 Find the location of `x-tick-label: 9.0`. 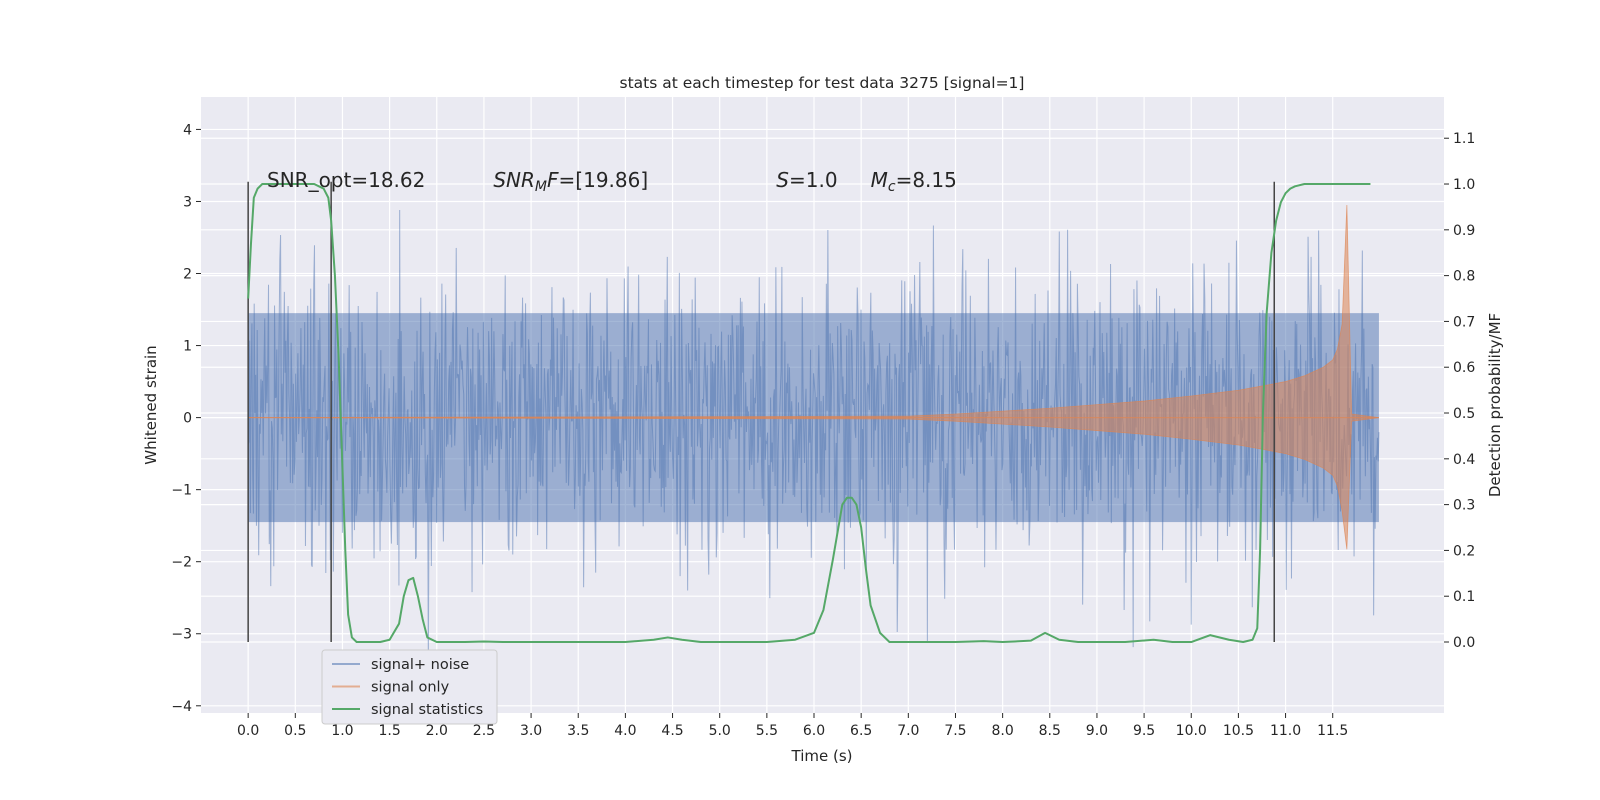

x-tick-label: 9.0 is located at coordinates (1097, 731).